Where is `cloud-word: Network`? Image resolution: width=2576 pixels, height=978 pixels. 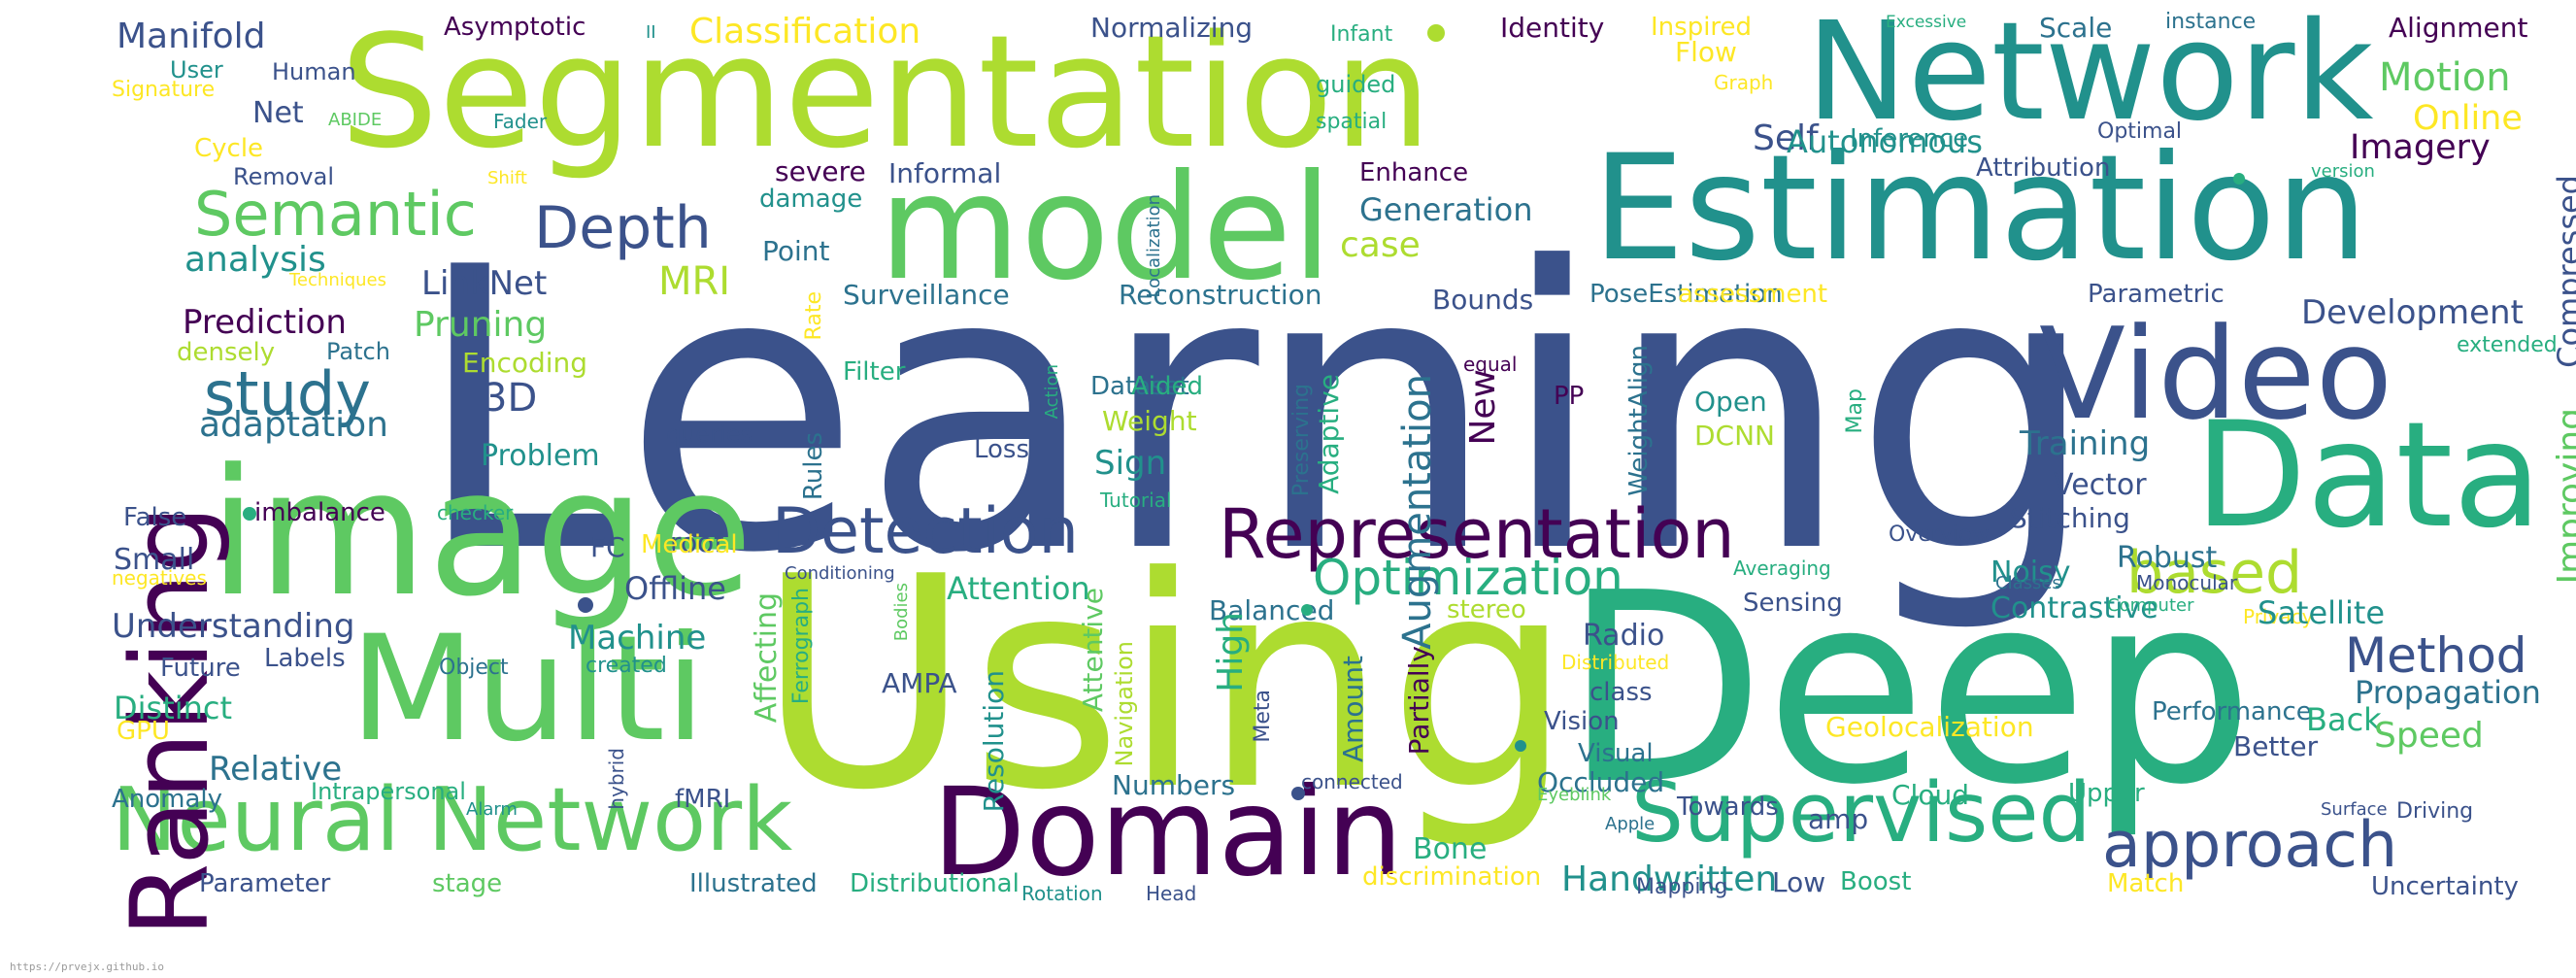 cloud-word: Network is located at coordinates (2090, 76).